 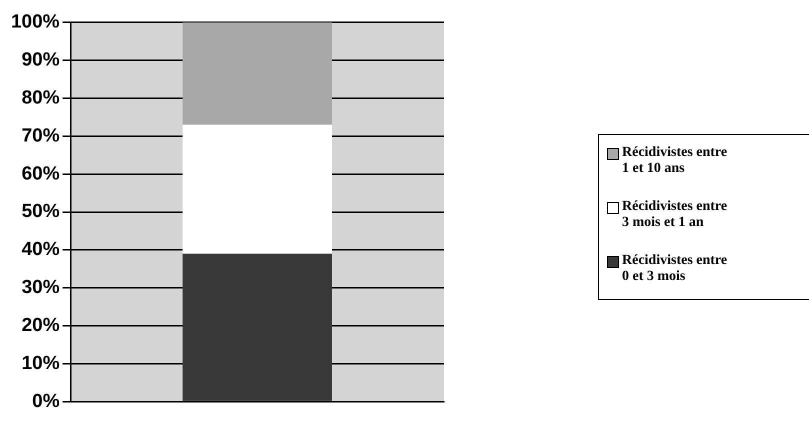 I want to click on y-tick-label: 10%, so click(x=41, y=363).